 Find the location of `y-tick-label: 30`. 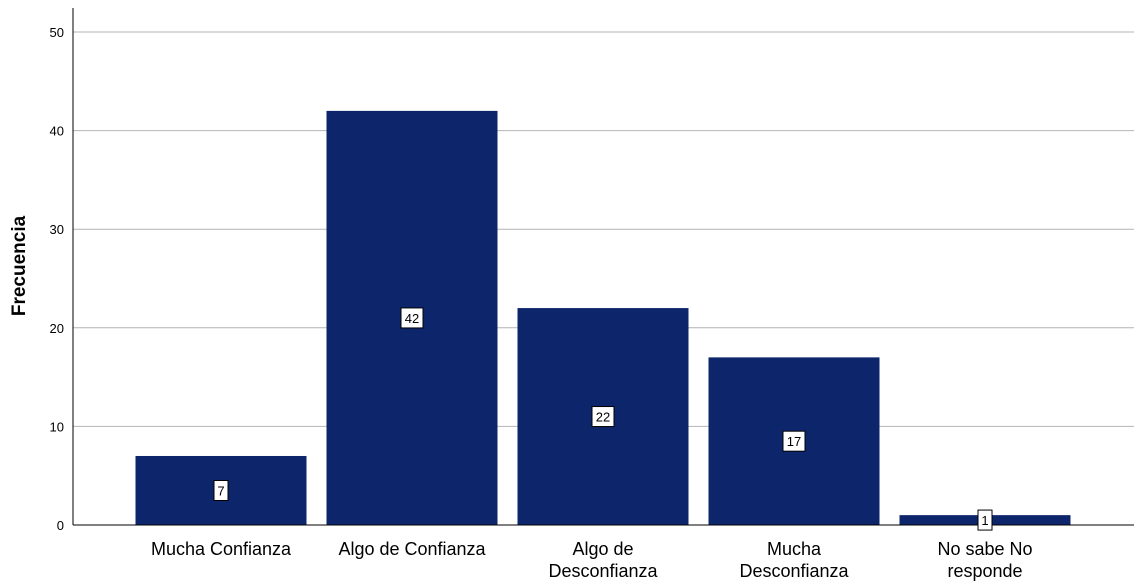

y-tick-label: 30 is located at coordinates (57, 229).